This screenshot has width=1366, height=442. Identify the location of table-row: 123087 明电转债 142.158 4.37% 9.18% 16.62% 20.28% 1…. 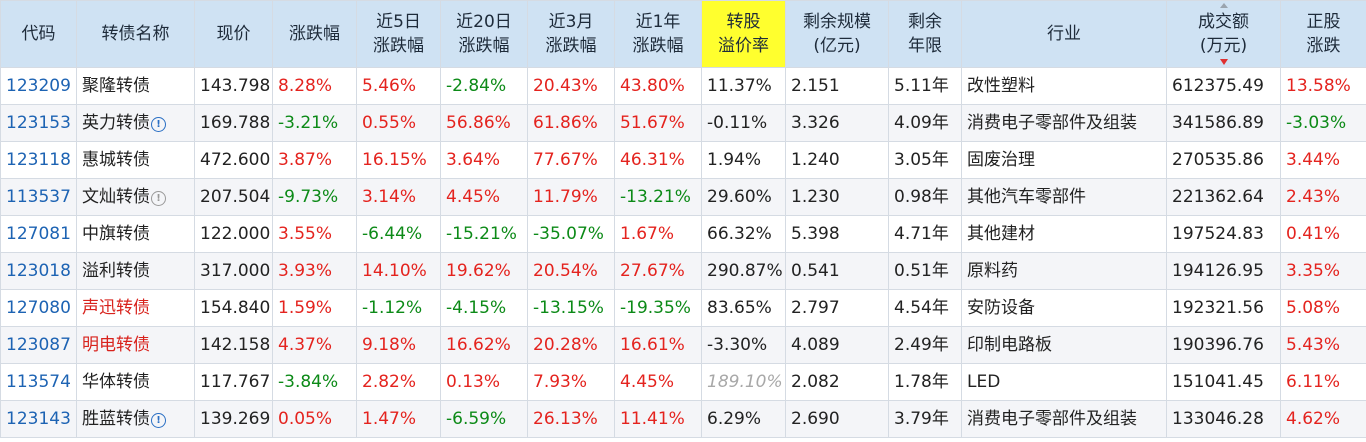
(683, 345).